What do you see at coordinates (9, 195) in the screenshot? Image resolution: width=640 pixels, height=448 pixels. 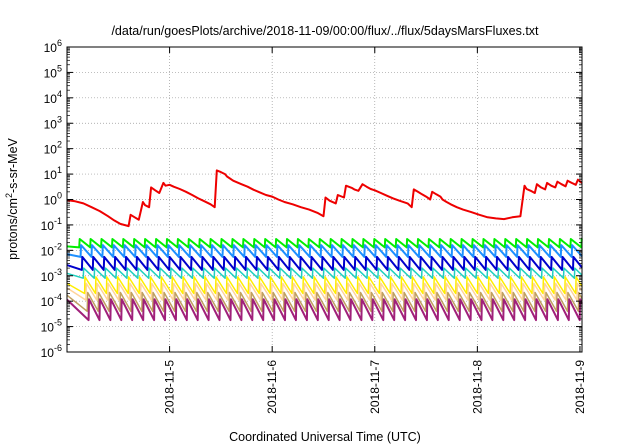 I see `y-axis-label-sup: 2` at bounding box center [9, 195].